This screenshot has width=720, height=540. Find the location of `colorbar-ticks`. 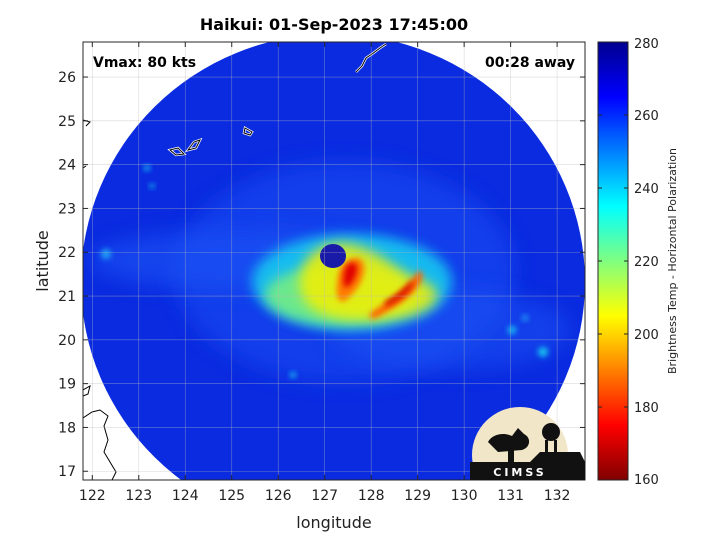

colorbar-ticks is located at coordinates (613, 261).